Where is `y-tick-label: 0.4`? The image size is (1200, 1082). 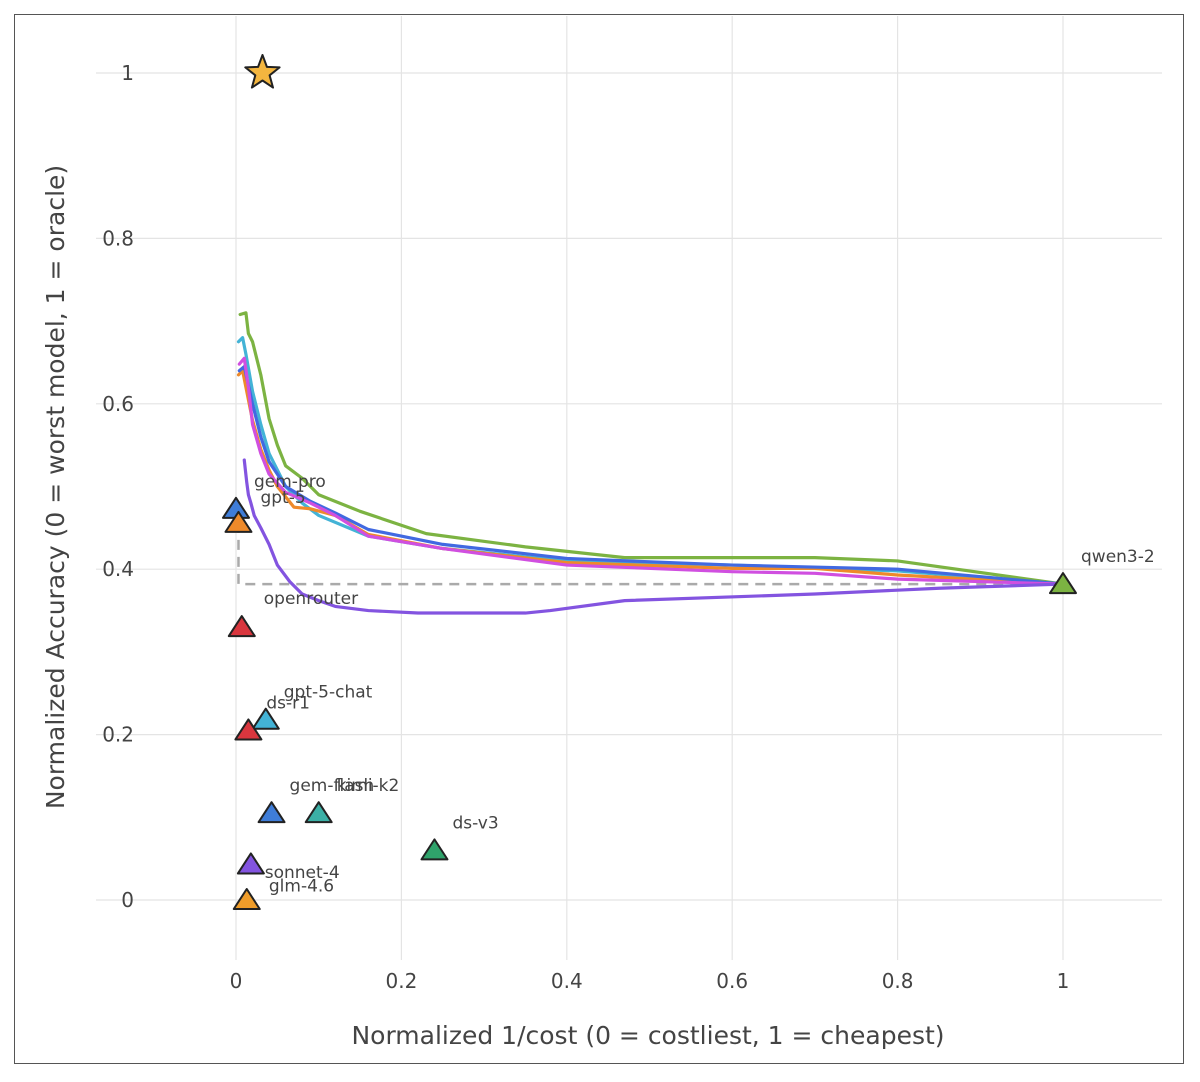 y-tick-label: 0.4 is located at coordinates (118, 569).